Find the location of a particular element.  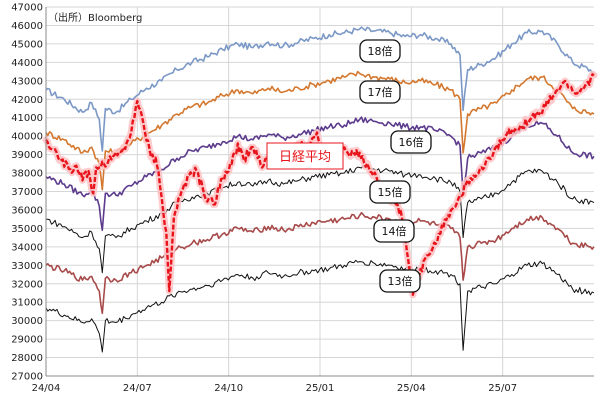

y-tick-label: 44000 is located at coordinates (27, 63).